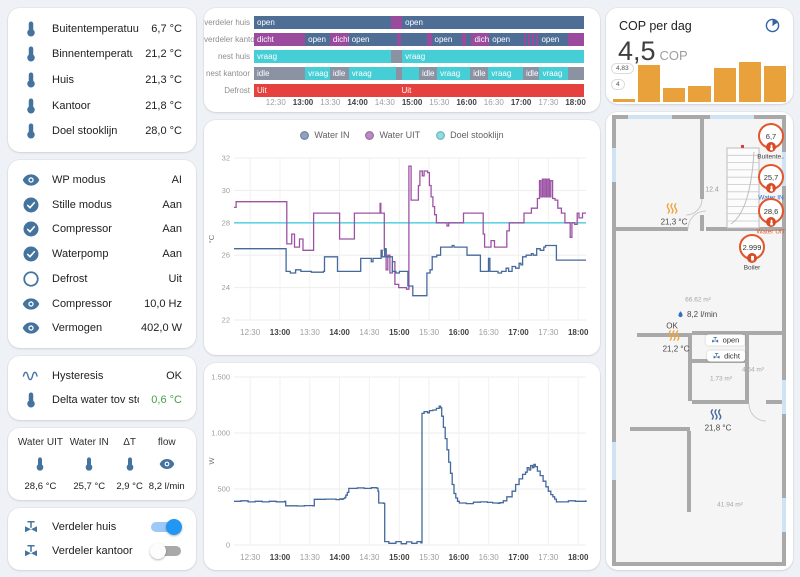 The image size is (800, 577). What do you see at coordinates (102, 254) in the screenshot?
I see `entity-row: Waterpomp Aan` at bounding box center [102, 254].